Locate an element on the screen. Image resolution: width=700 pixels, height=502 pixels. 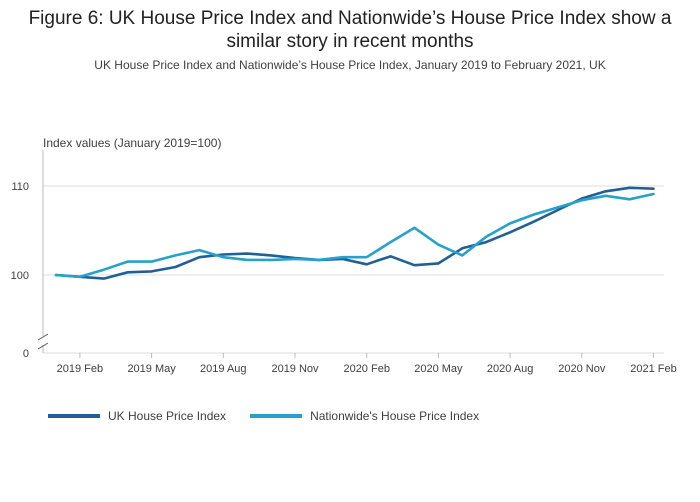
legend-swatch-uk-hpi is located at coordinates (74, 416).